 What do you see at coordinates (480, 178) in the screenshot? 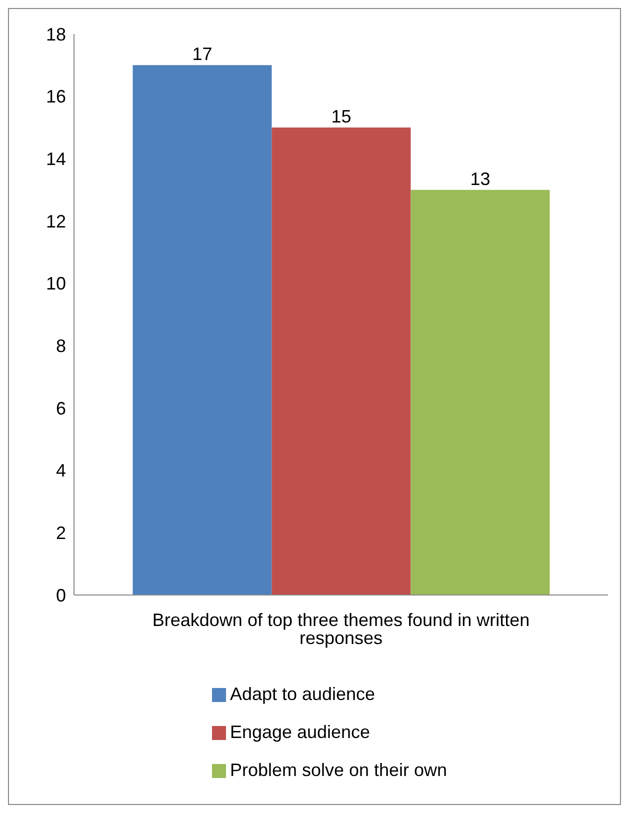
I see `data-label: 13` at bounding box center [480, 178].